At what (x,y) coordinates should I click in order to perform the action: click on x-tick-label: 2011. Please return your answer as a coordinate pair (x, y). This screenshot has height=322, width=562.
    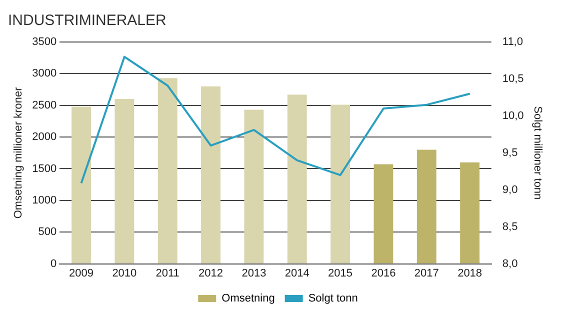
    Looking at the image, I should click on (168, 273).